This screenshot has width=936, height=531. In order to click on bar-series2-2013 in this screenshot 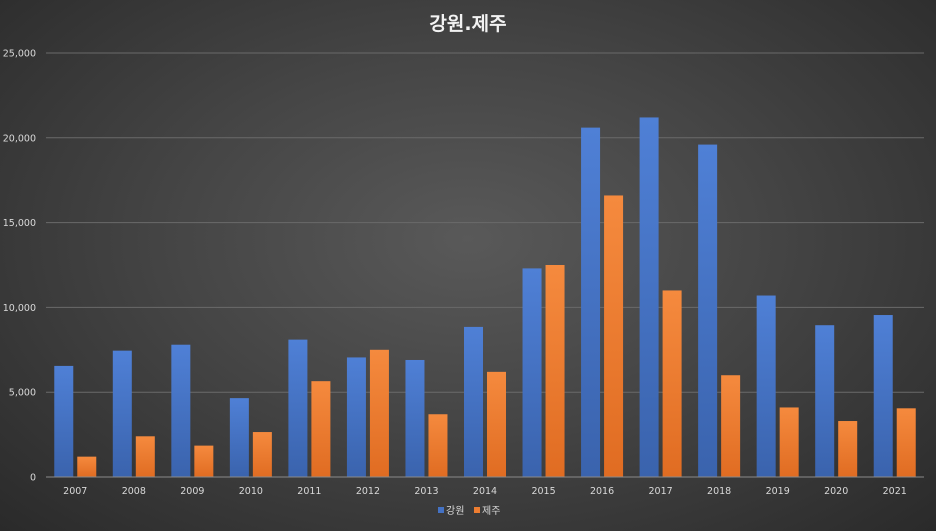, I will do `click(438, 445)`.